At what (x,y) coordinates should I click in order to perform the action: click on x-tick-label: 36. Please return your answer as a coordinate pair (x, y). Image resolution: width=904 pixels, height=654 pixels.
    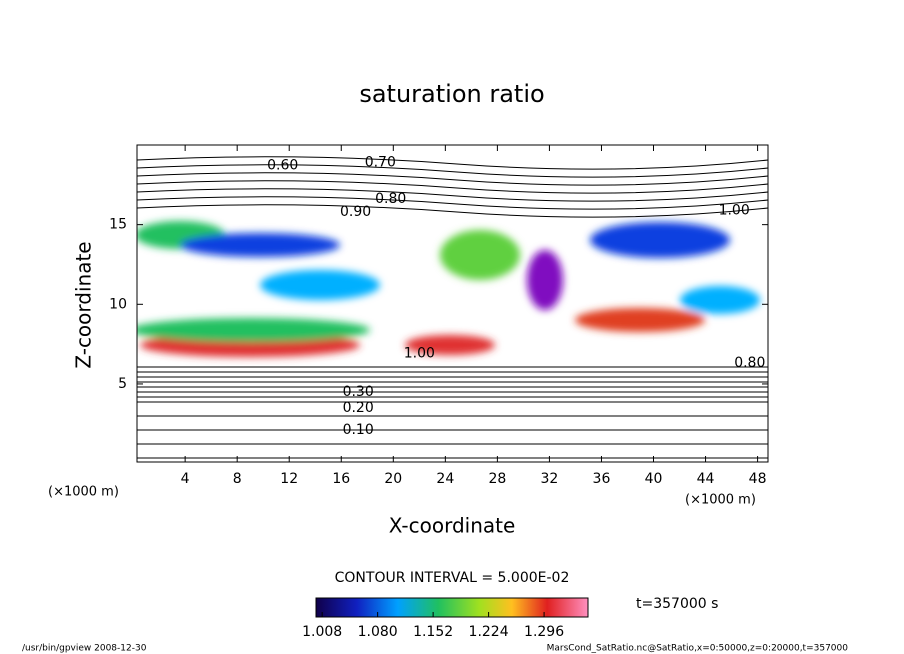
    Looking at the image, I should click on (602, 479).